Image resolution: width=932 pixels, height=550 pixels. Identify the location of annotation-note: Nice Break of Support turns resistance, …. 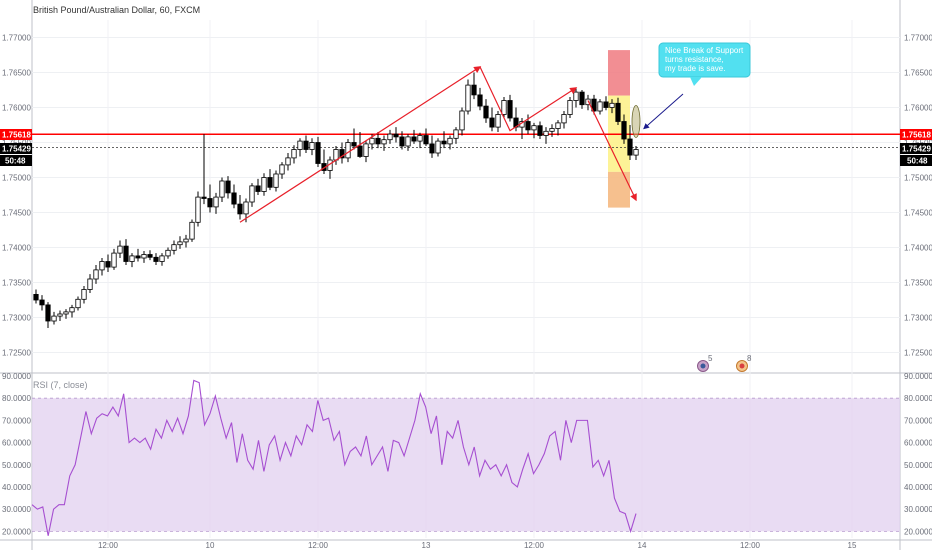
(704, 64).